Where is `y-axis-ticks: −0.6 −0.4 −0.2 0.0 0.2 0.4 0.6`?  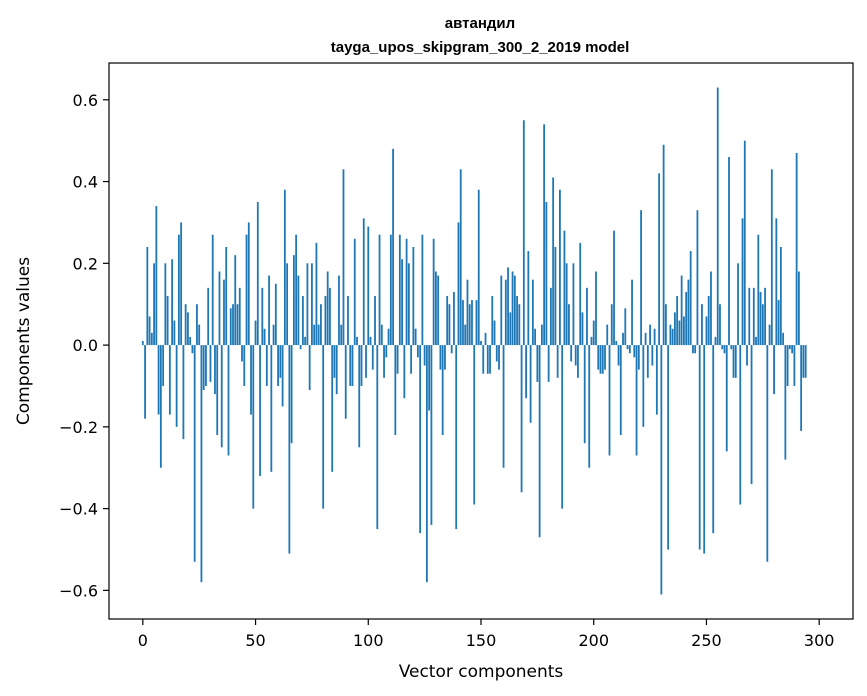 y-axis-ticks: −0.6 −0.4 −0.2 0.0 0.2 0.4 0.6 is located at coordinates (84, 345).